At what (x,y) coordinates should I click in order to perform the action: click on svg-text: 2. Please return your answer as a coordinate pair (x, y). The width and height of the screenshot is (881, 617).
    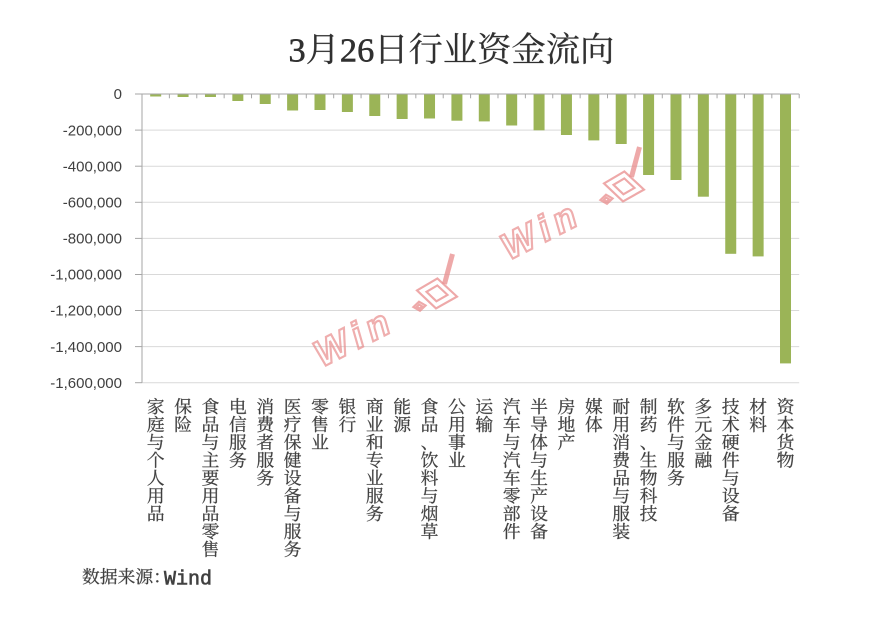
    Looking at the image, I should click on (348, 50).